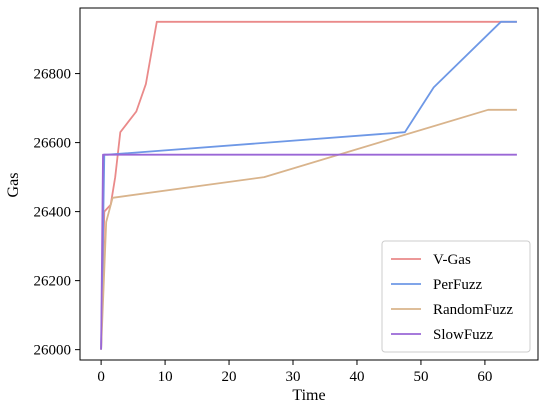  I want to click on legend-label-v-gas: V-Gas, so click(452, 260).